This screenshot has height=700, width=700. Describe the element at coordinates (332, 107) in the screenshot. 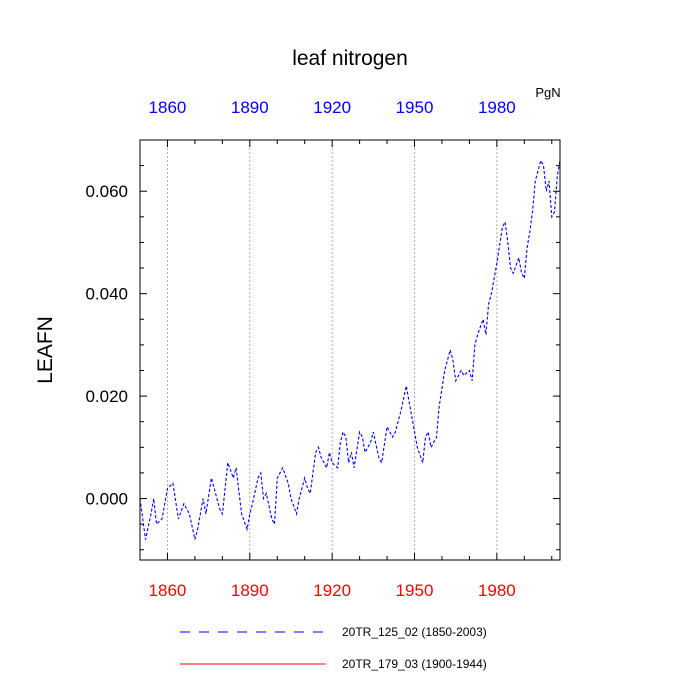

I see `x-tick-label-top: 1920` at that location.